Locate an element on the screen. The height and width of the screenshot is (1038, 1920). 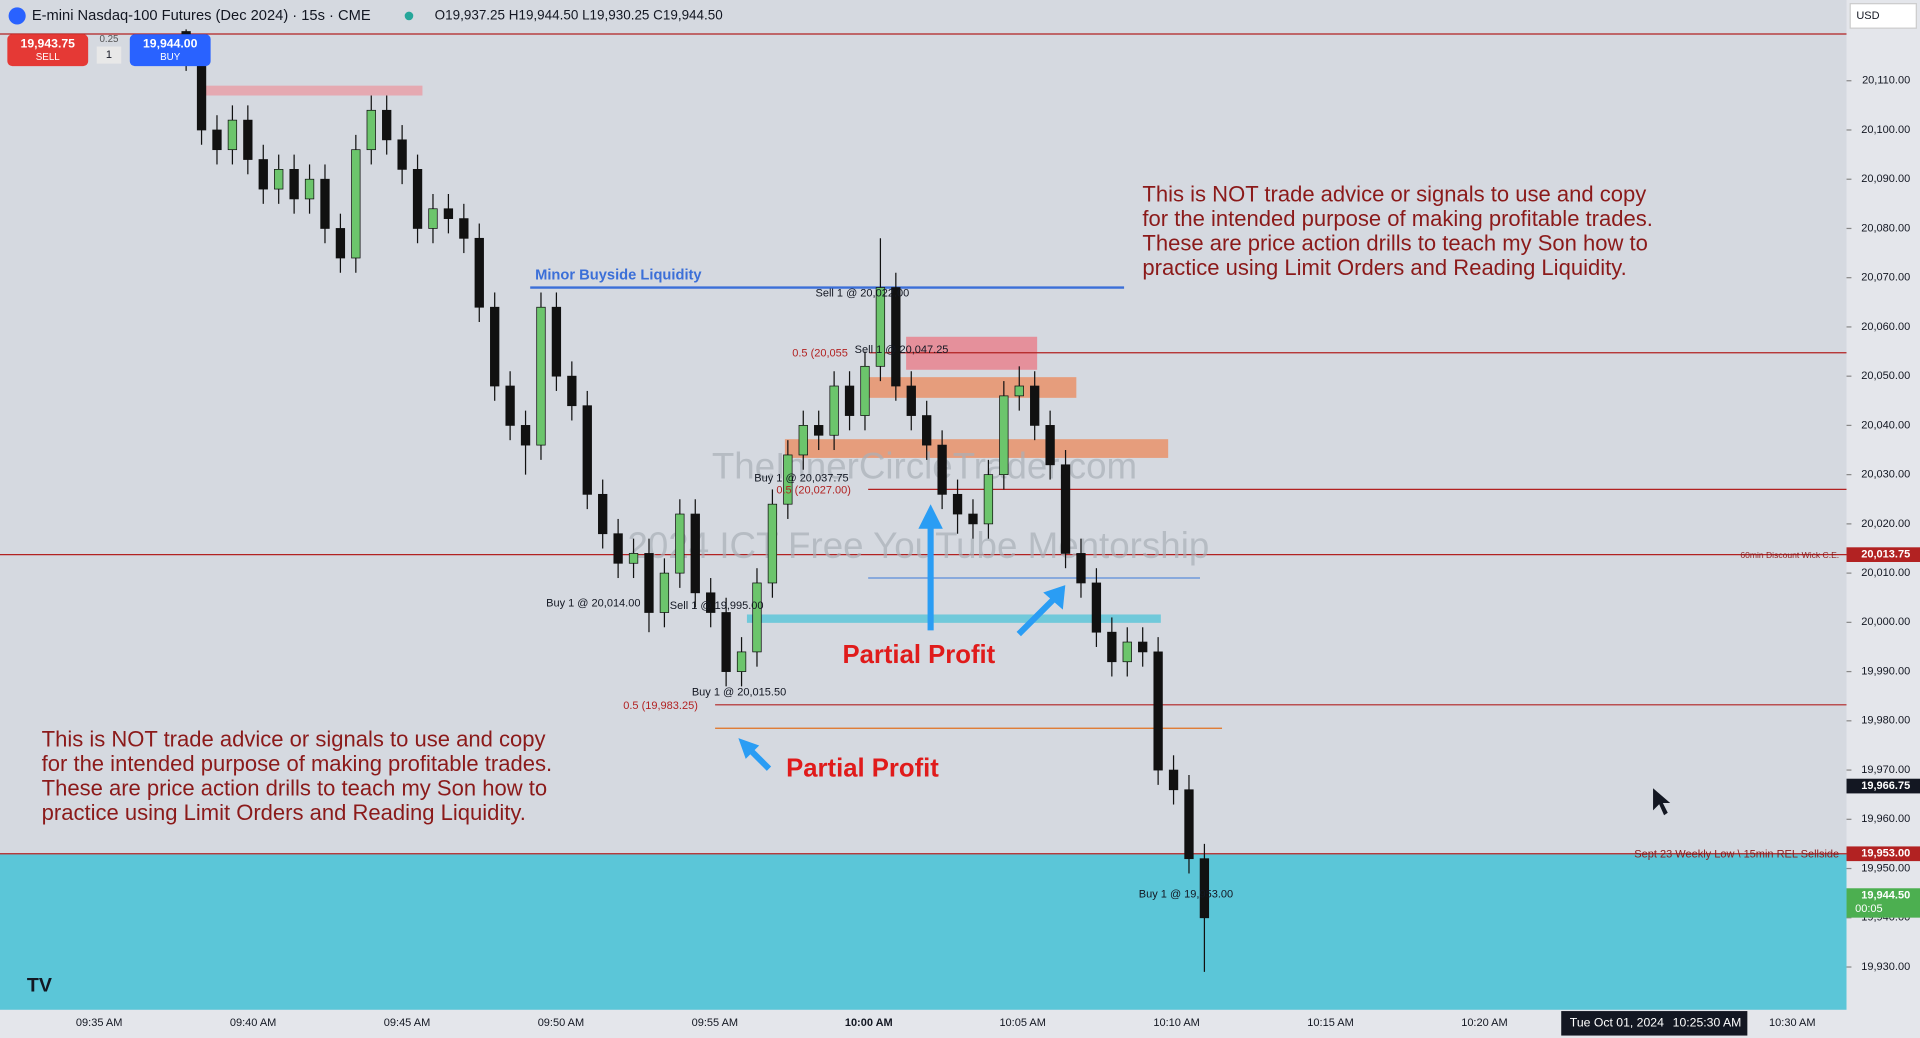
partial-profit: Partial Profit is located at coordinates (862, 769).